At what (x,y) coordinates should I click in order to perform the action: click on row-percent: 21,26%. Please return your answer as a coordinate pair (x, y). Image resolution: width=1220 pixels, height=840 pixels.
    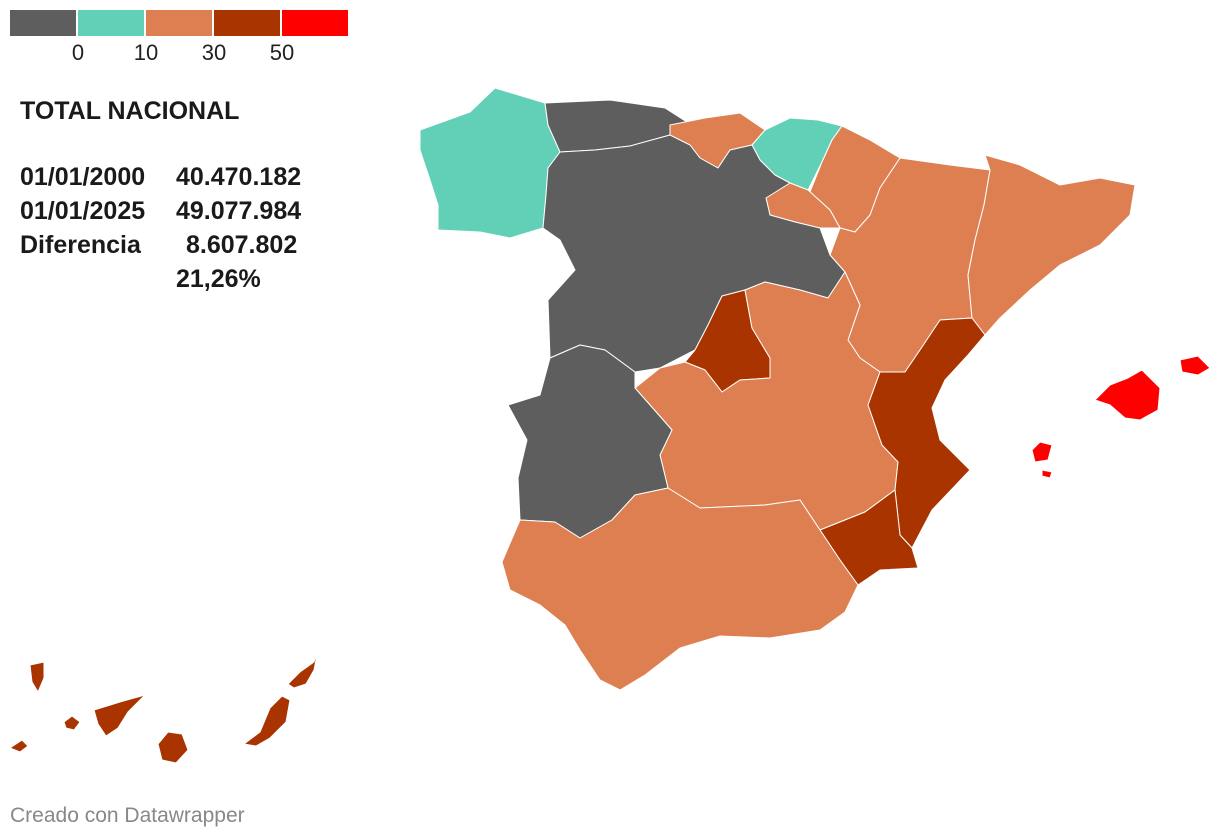
    Looking at the image, I should click on (160, 279).